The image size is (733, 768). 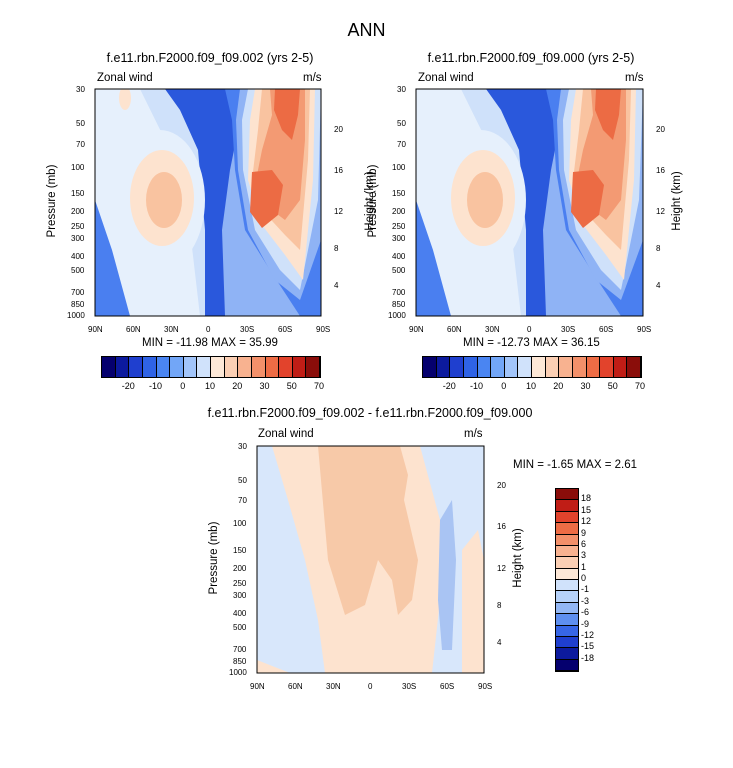 What do you see at coordinates (240, 649) in the screenshot?
I see `y-tick: 700` at bounding box center [240, 649].